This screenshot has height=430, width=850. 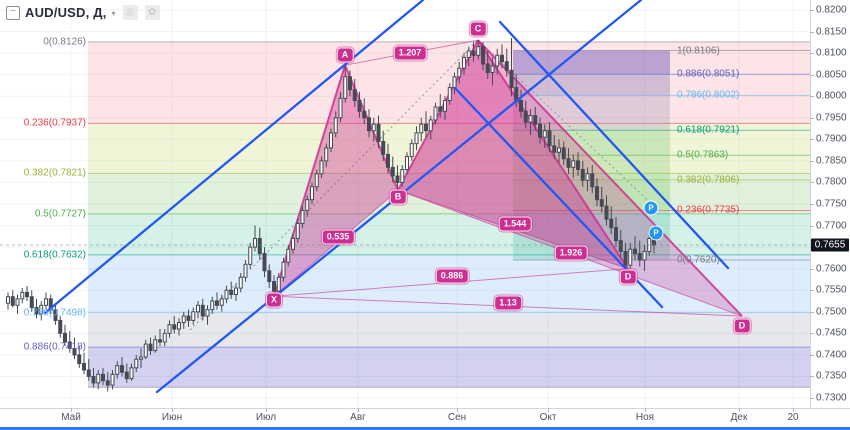 What do you see at coordinates (515, 224) in the screenshot?
I see `pattern-ratio-label: 1.544` at bounding box center [515, 224].